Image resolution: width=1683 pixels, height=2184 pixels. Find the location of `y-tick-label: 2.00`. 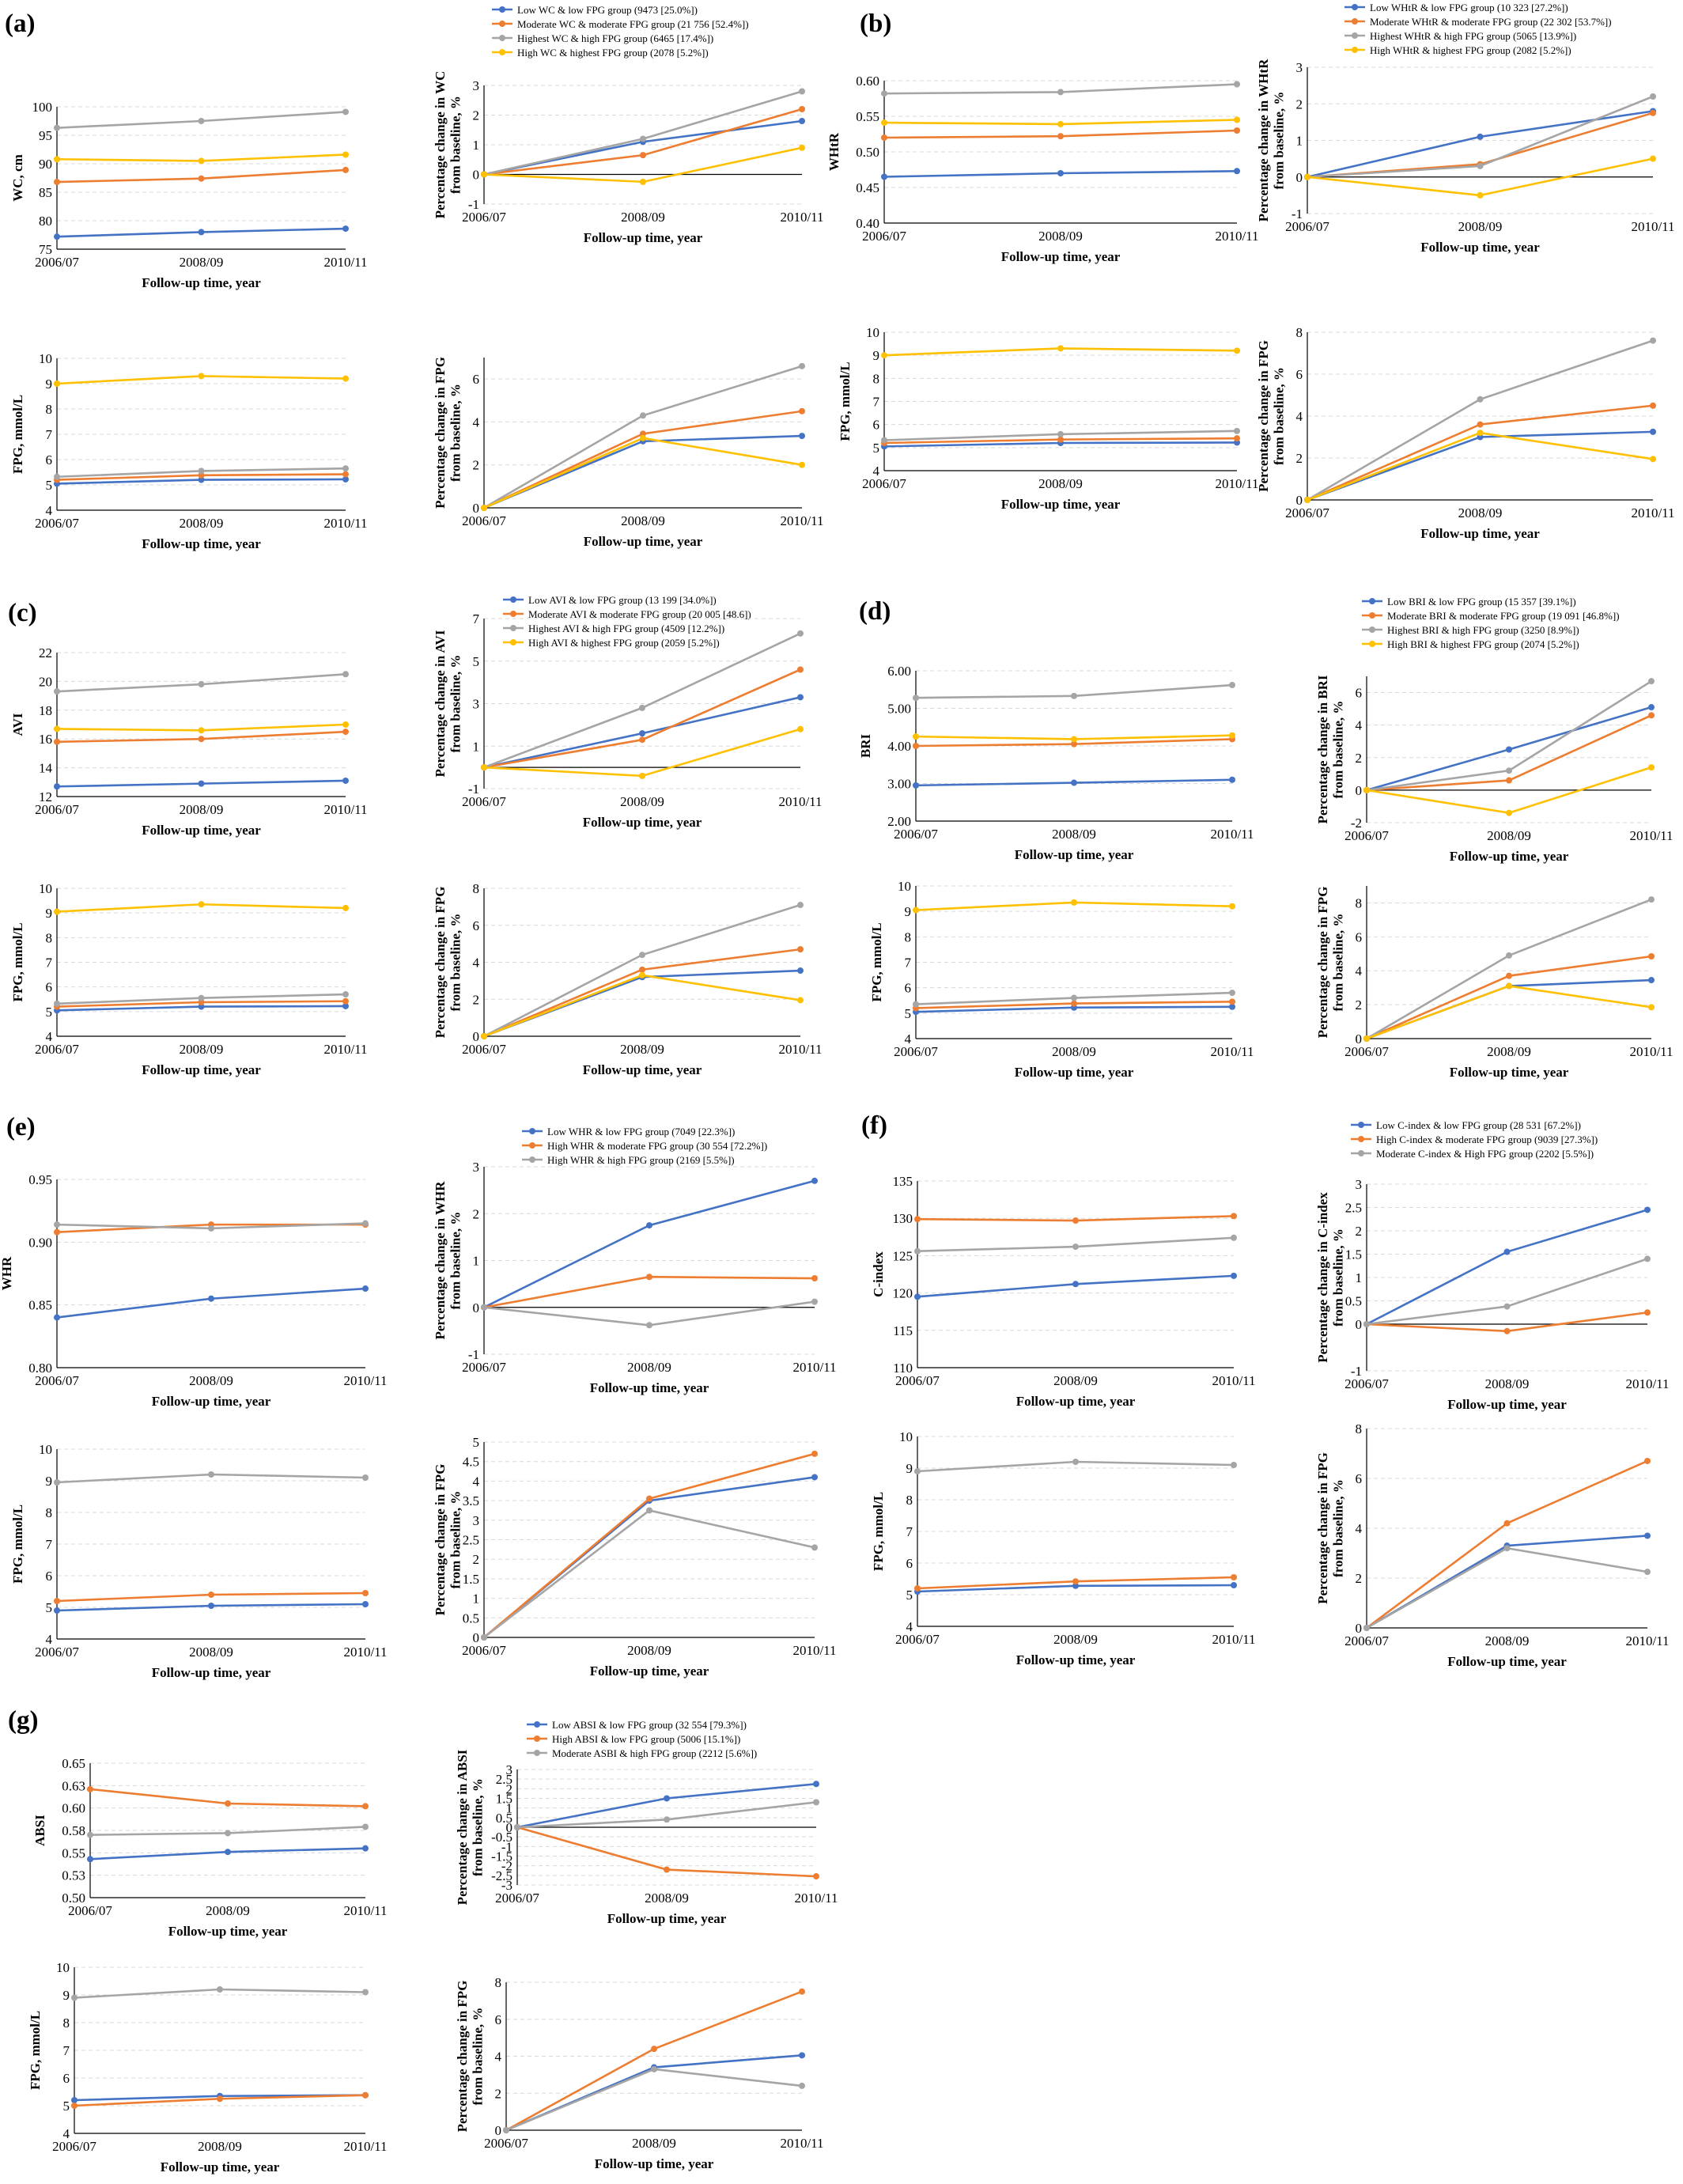

y-tick-label: 2.00 is located at coordinates (899, 821).